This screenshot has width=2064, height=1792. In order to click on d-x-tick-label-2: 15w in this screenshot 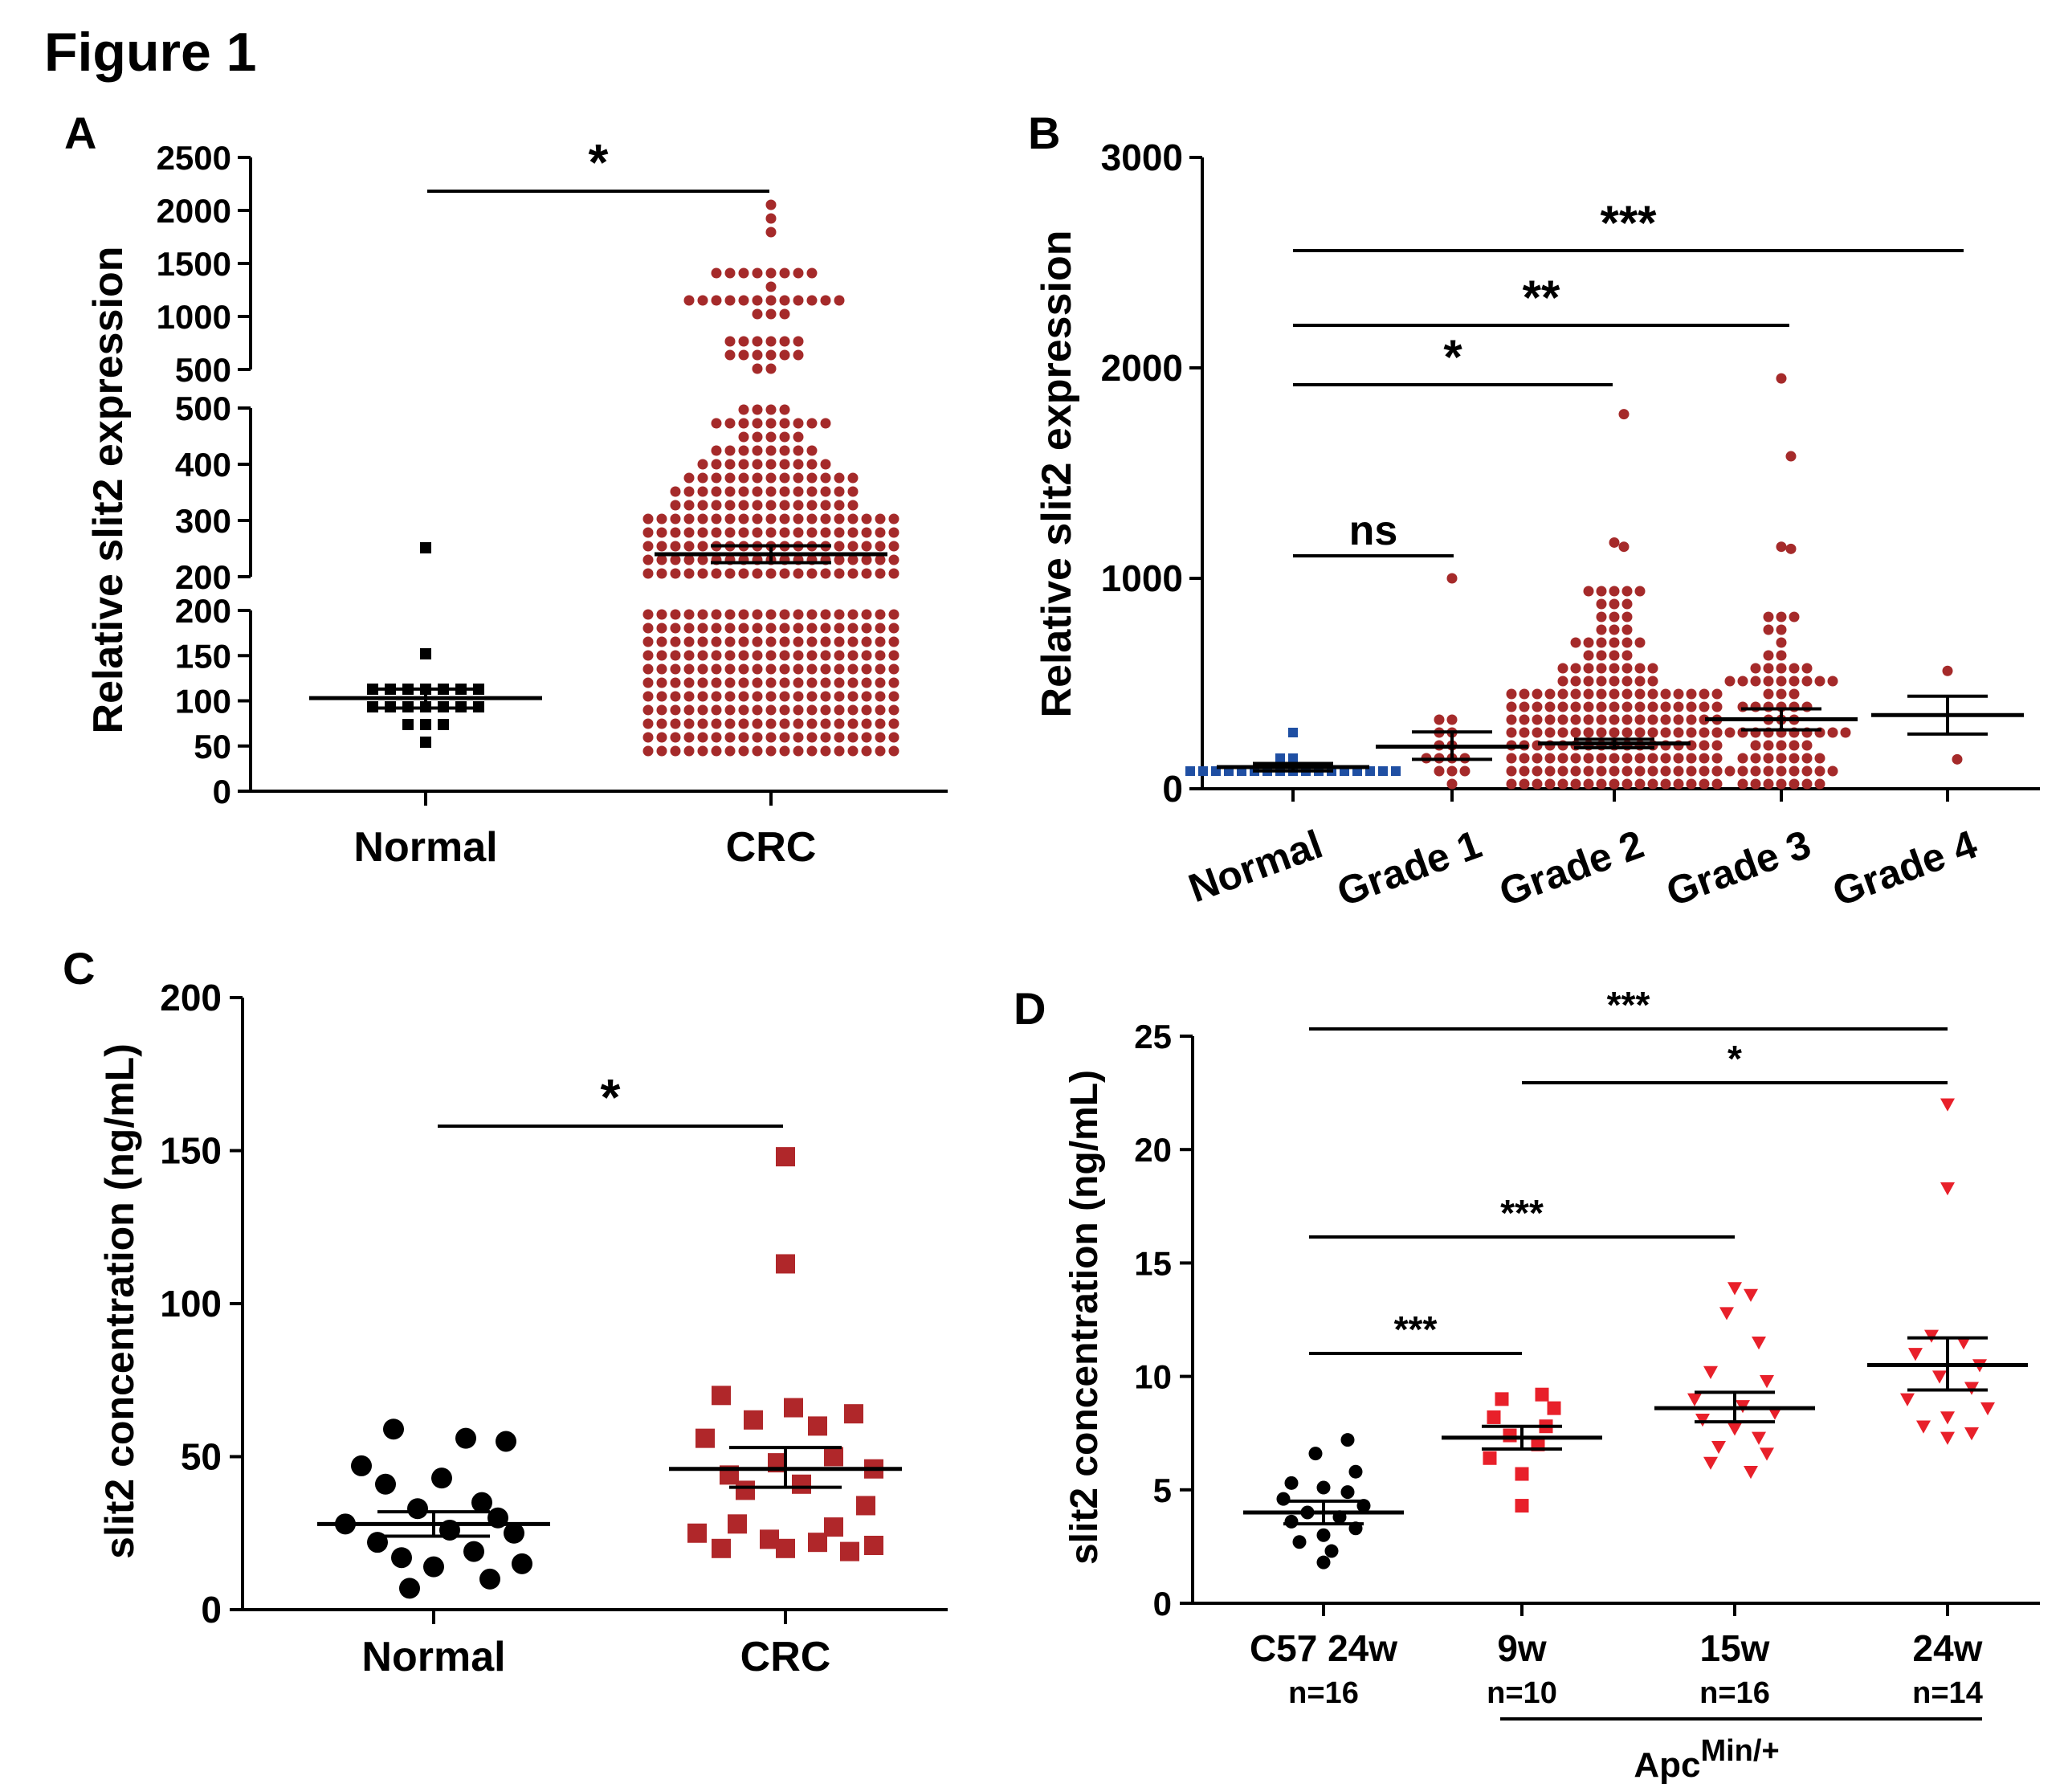, I will do `click(1735, 1648)`.